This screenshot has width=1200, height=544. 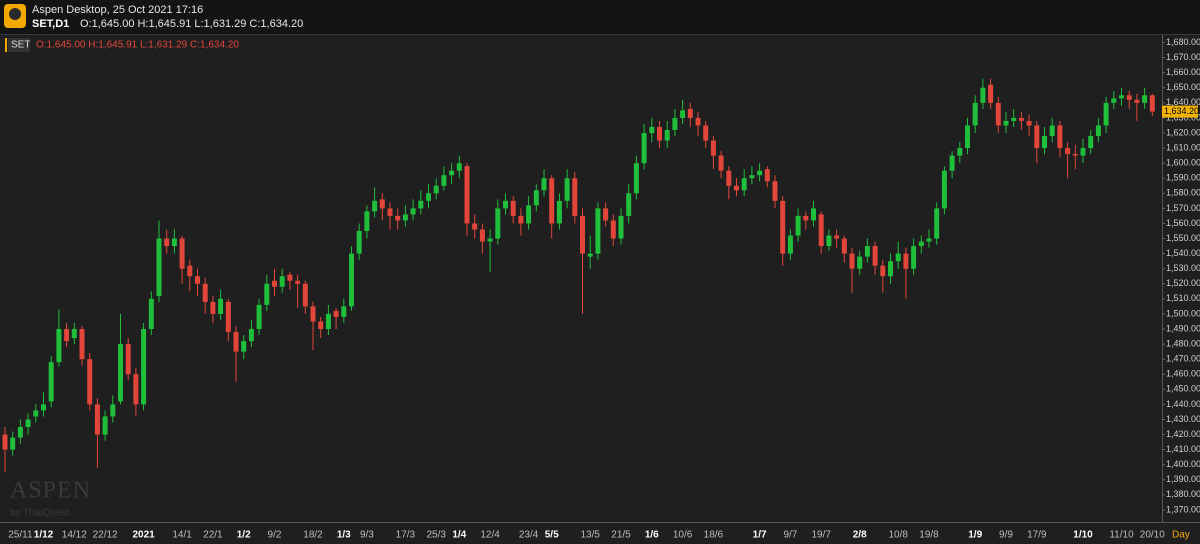 I want to click on x-tick-label: 11/10, so click(x=1121, y=535).